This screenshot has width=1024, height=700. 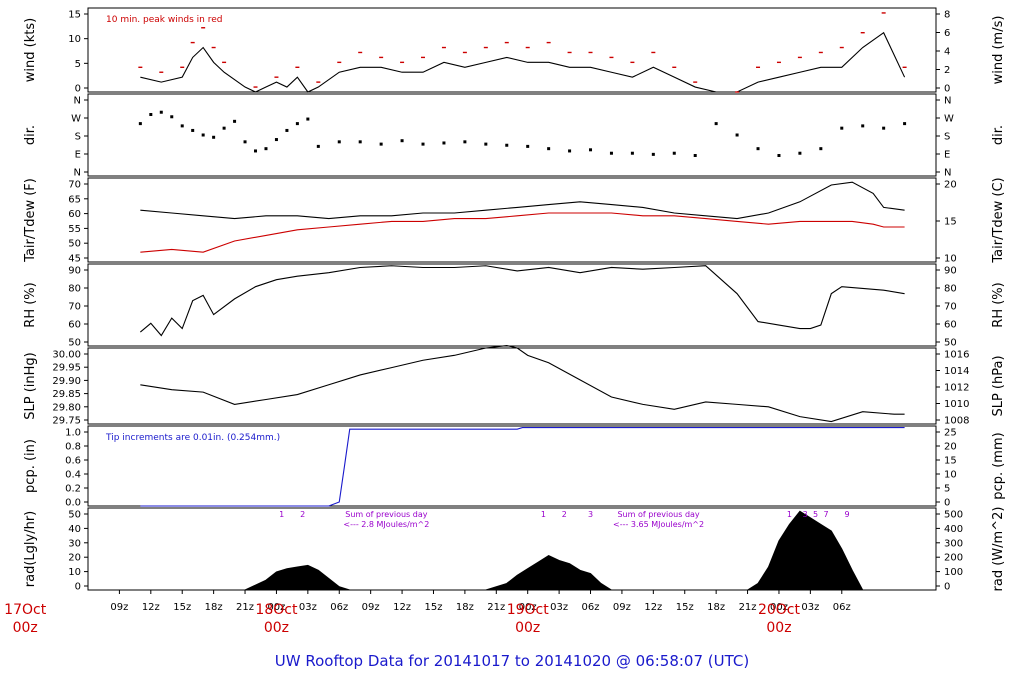 What do you see at coordinates (826, 514) in the screenshot?
I see `rad-marker: 7` at bounding box center [826, 514].